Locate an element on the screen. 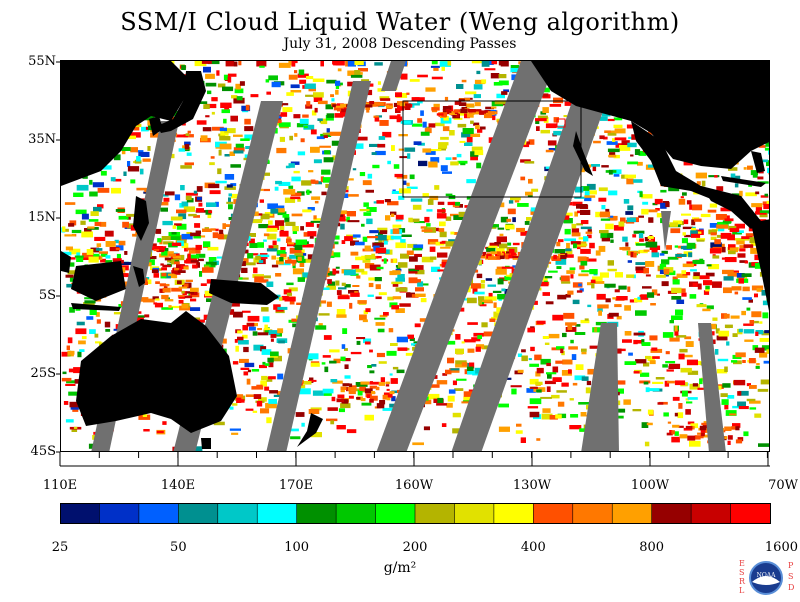  colorbar-tick-label: 200 is located at coordinates (415, 547).